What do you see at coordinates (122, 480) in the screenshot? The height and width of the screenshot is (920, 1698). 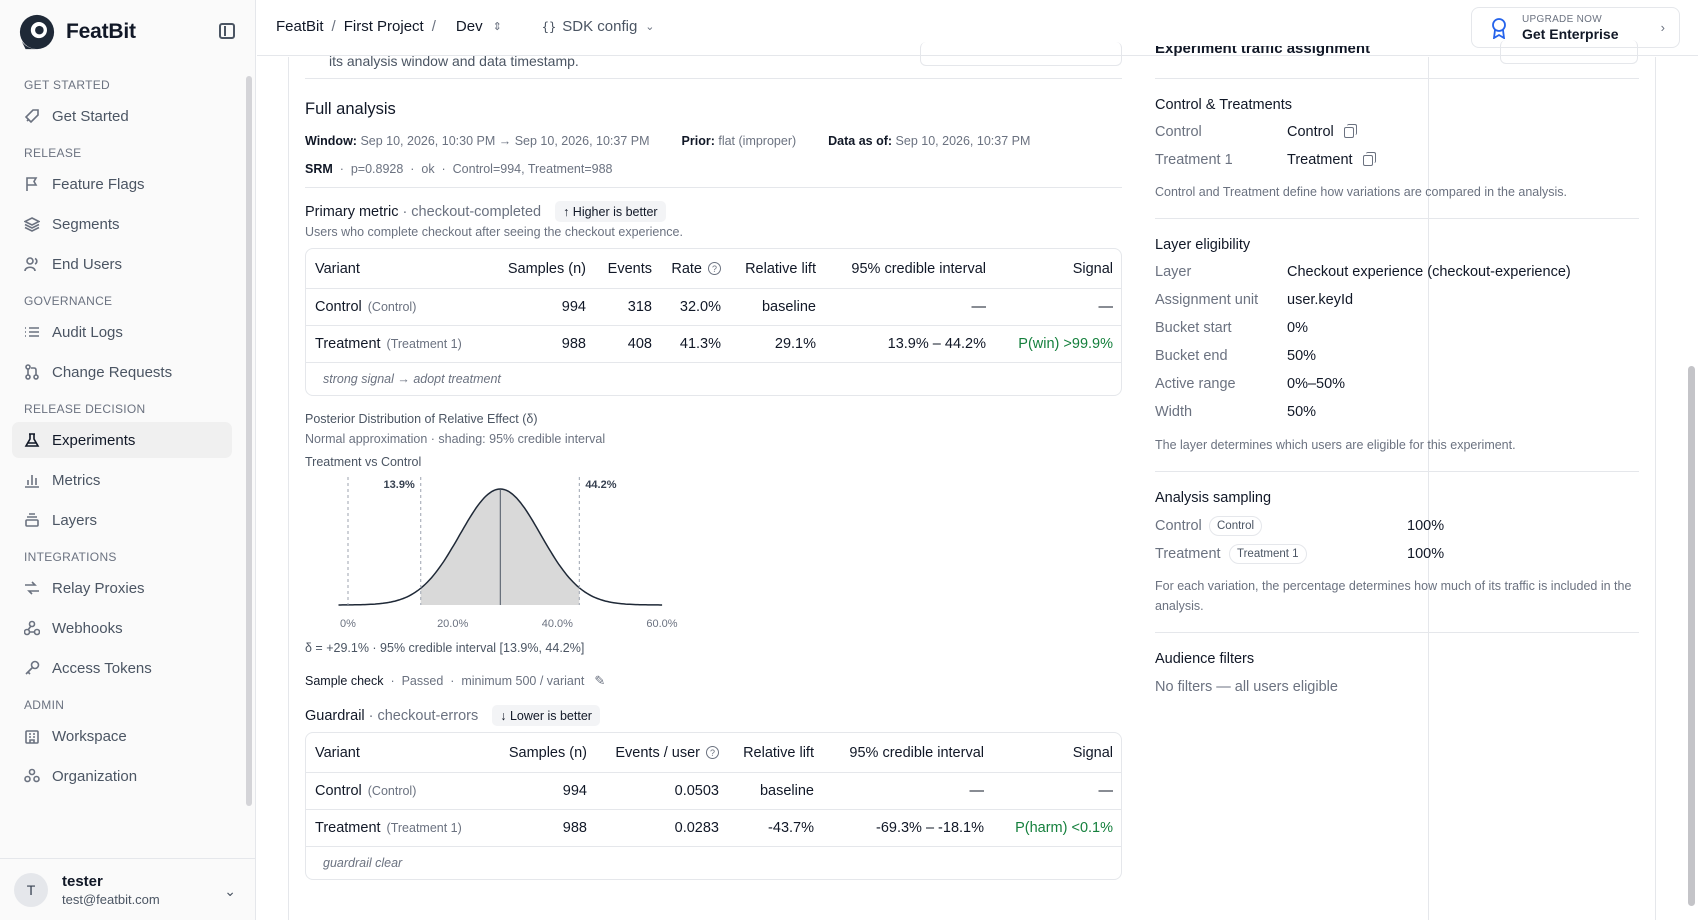 I see `sidebar-item-metrics: Metrics` at bounding box center [122, 480].